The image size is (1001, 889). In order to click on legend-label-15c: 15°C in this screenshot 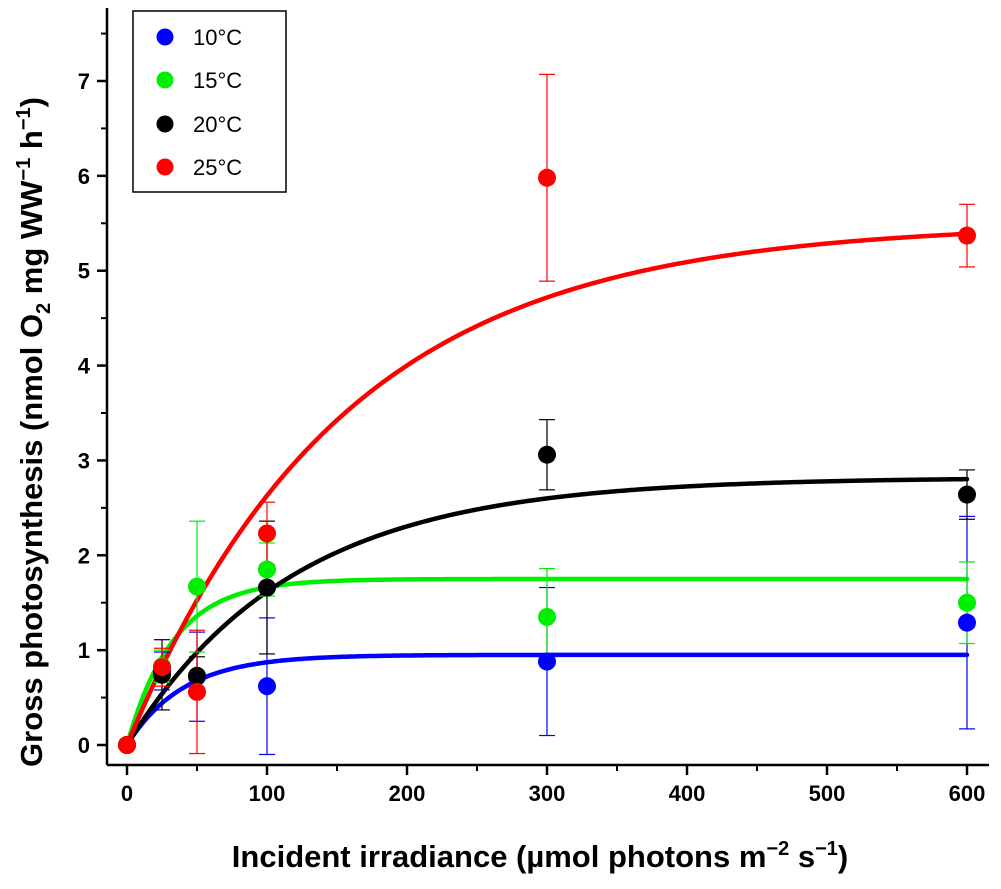, I will do `click(217, 80)`.